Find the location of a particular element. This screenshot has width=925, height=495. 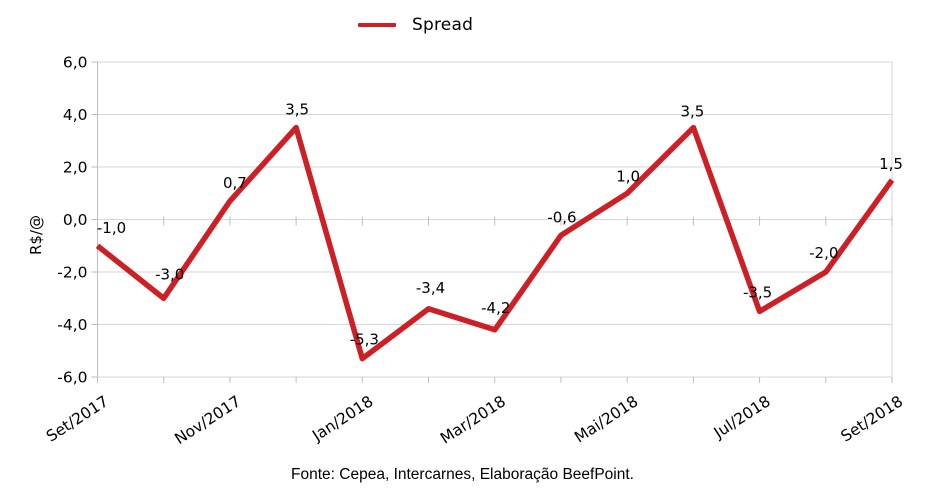

data-label: 1,5 is located at coordinates (891, 164).